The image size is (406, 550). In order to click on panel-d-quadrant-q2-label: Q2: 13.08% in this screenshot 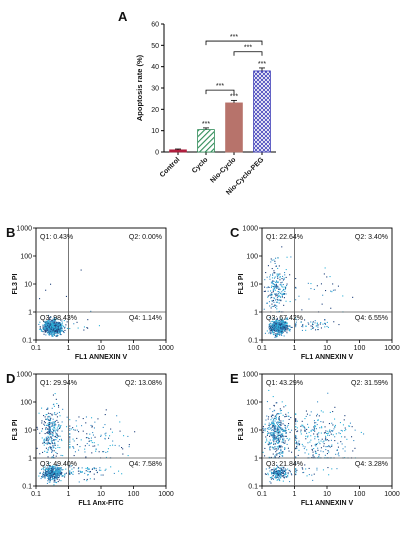, I will do `click(143, 383)`.